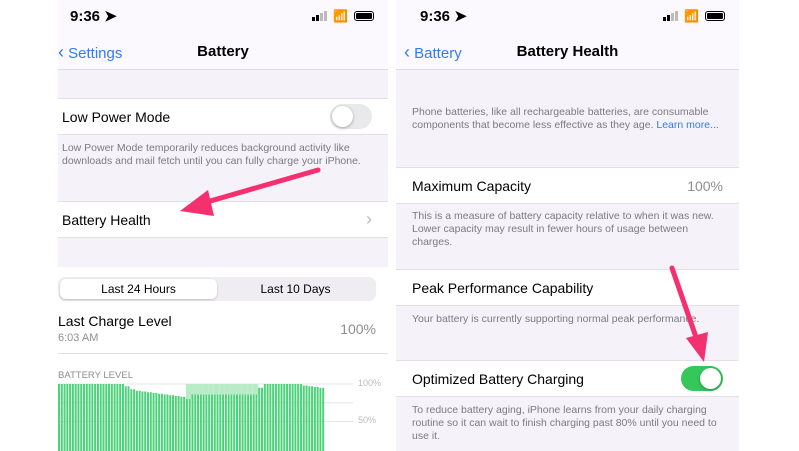 This screenshot has height=451, width=799. Describe the element at coordinates (567, 287) in the screenshot. I see `peak-performance-row: Peak Performance Capability` at that location.